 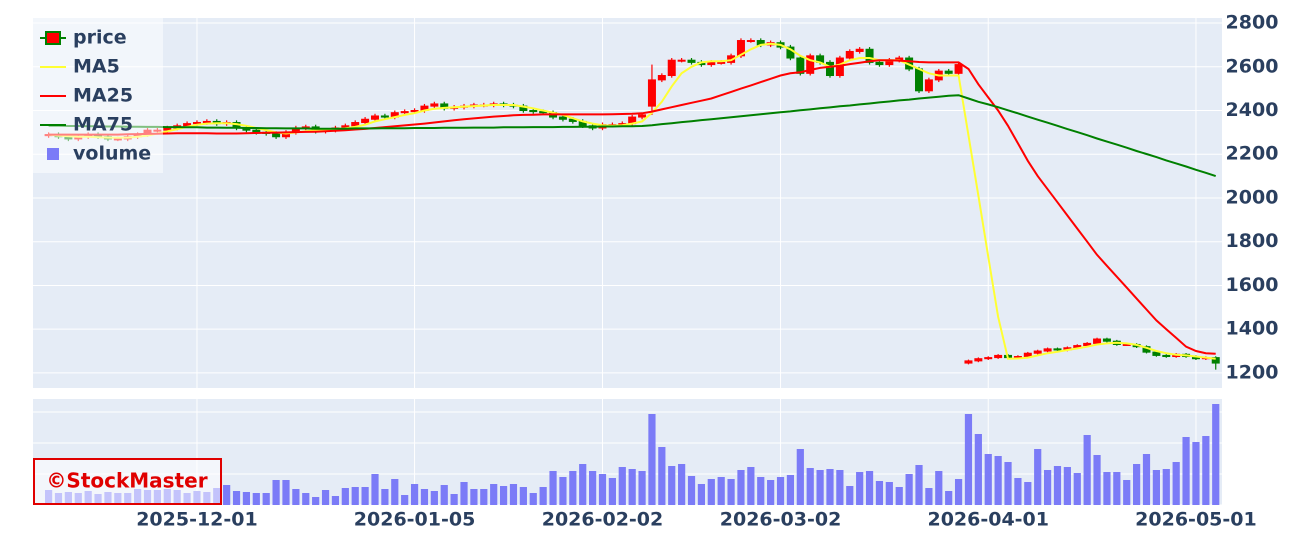 What do you see at coordinates (1252, 197) in the screenshot?
I see `y-tick-label: 2000` at bounding box center [1252, 197].